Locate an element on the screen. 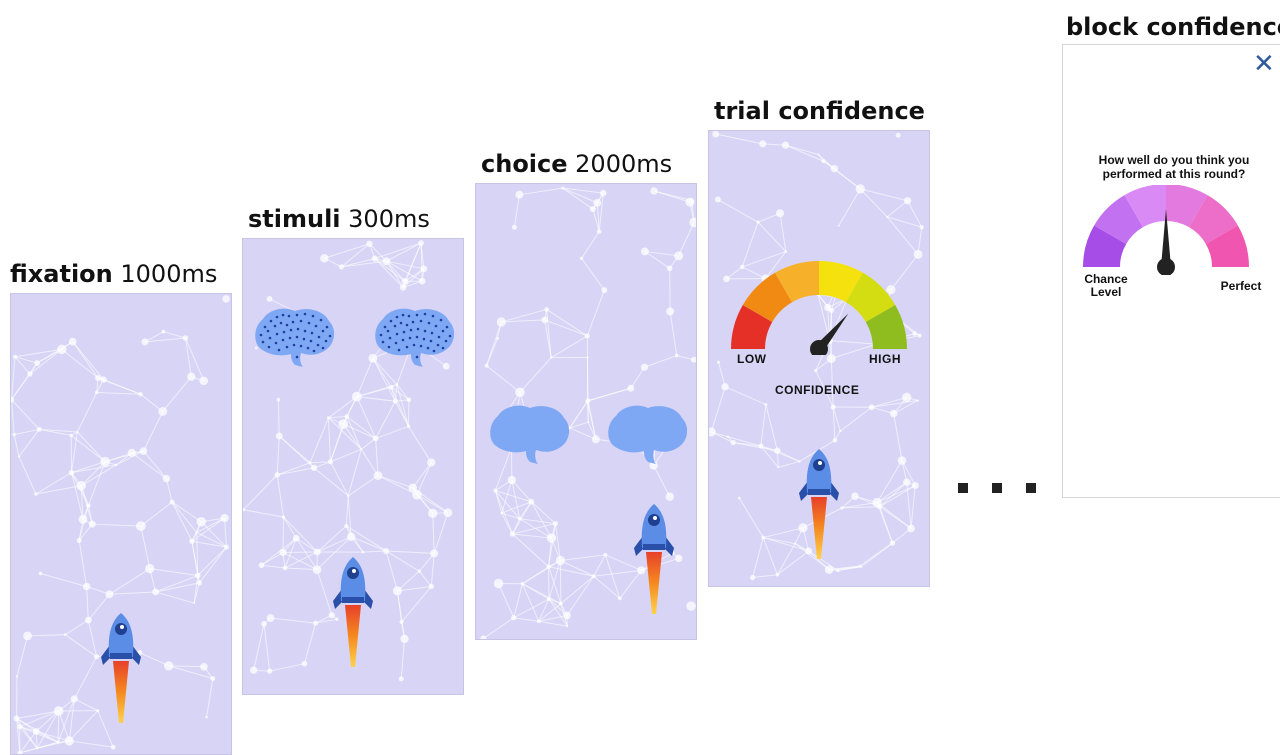  step-title-block-confidence: block confidence is located at coordinates (1173, 27).